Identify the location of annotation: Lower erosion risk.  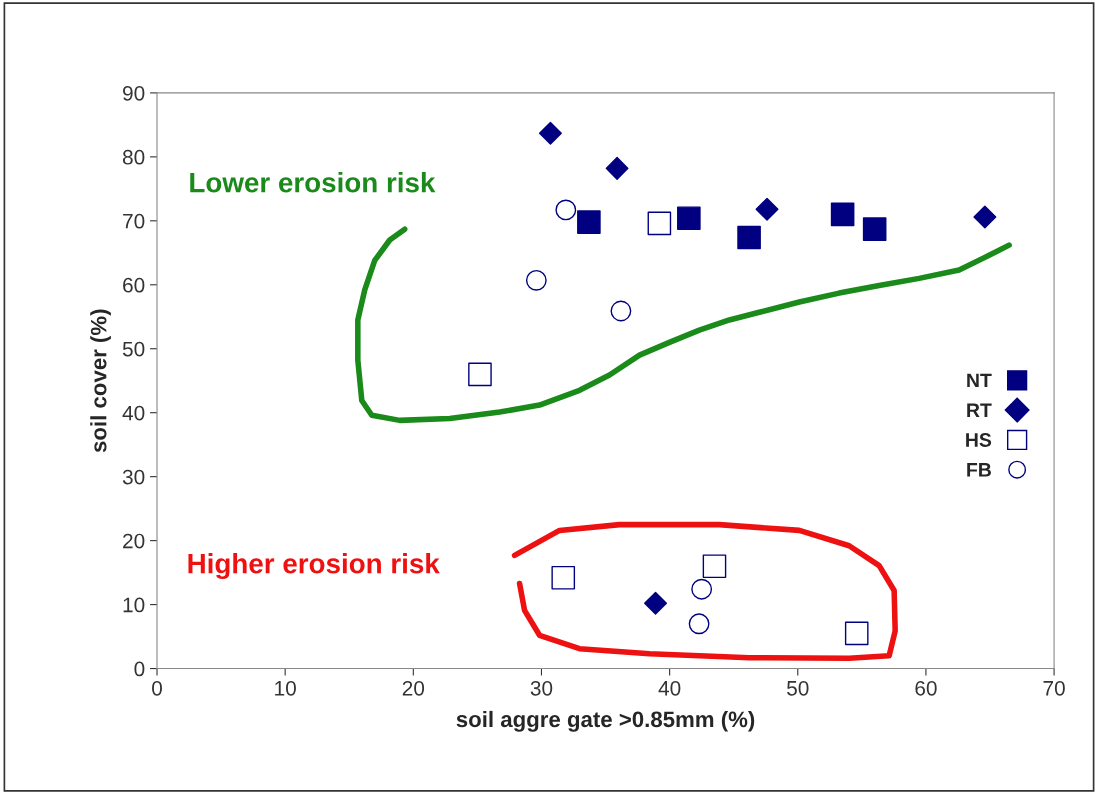
(313, 182).